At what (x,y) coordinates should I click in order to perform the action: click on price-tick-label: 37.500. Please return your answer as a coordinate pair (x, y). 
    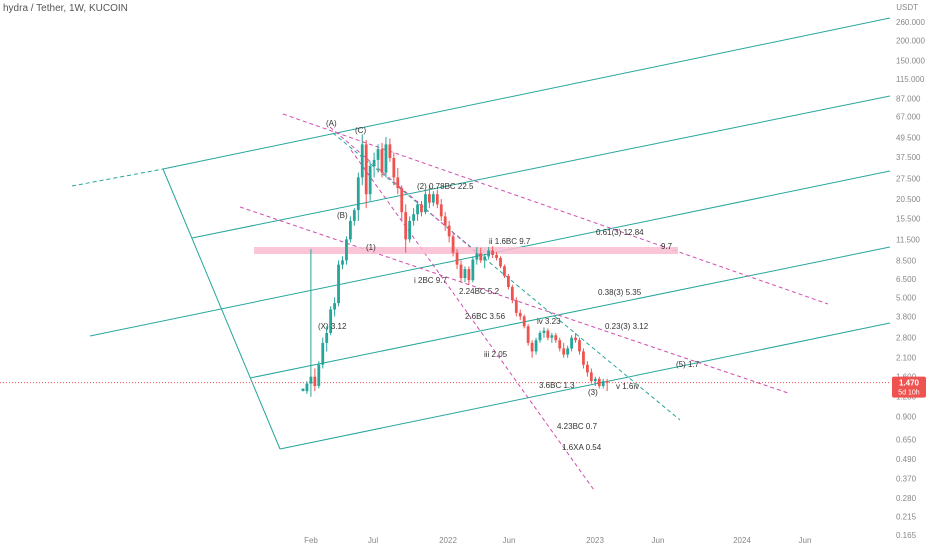
    Looking at the image, I should click on (908, 157).